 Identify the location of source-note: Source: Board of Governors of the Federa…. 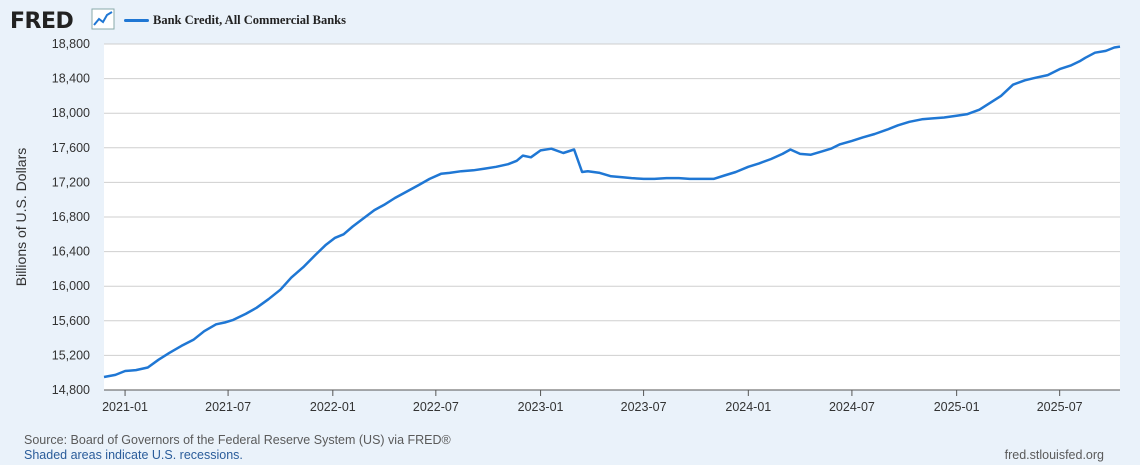
(237, 440).